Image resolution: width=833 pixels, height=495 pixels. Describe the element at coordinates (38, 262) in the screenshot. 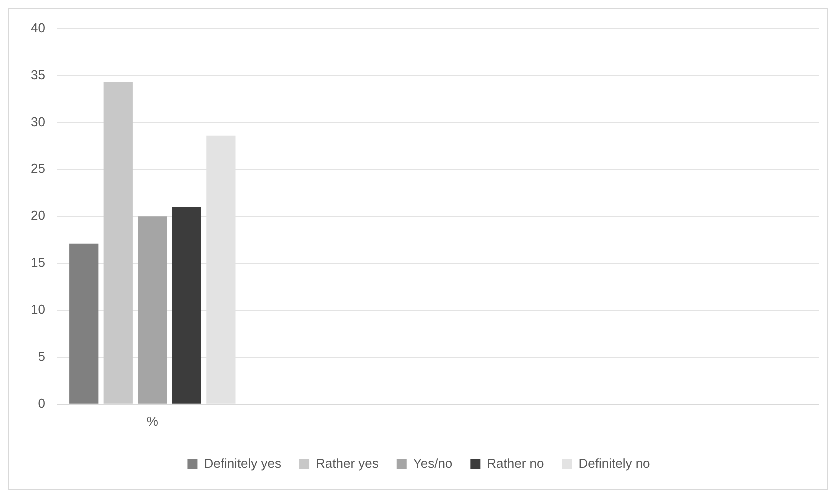

I see `y-tick-label: 15` at that location.